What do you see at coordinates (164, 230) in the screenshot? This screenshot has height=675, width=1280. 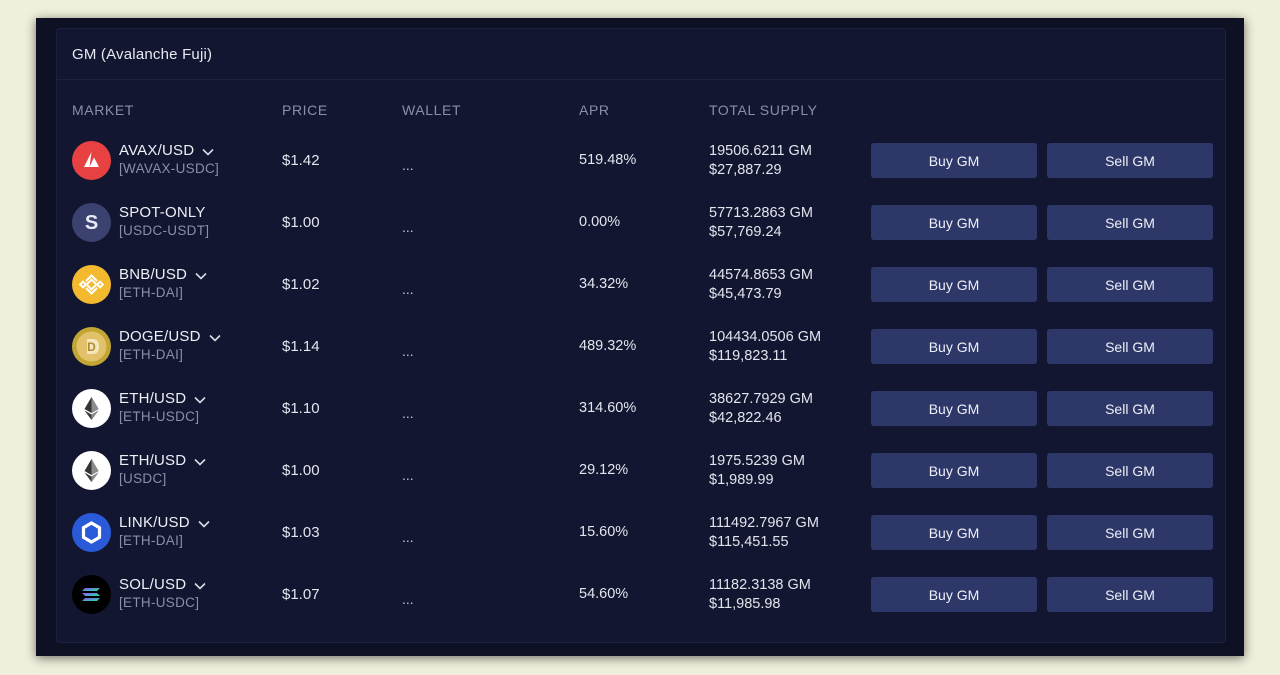 I see `market-pair: [USDC-USDT]` at bounding box center [164, 230].